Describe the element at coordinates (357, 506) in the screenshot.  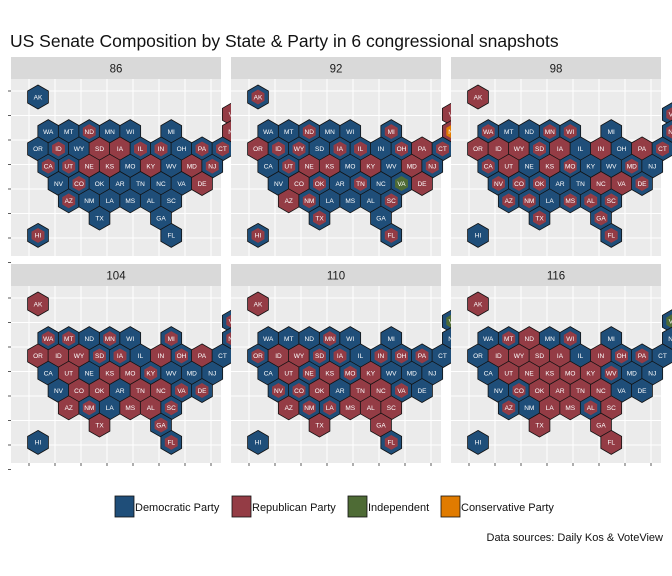
I see `legend-swatch` at that location.